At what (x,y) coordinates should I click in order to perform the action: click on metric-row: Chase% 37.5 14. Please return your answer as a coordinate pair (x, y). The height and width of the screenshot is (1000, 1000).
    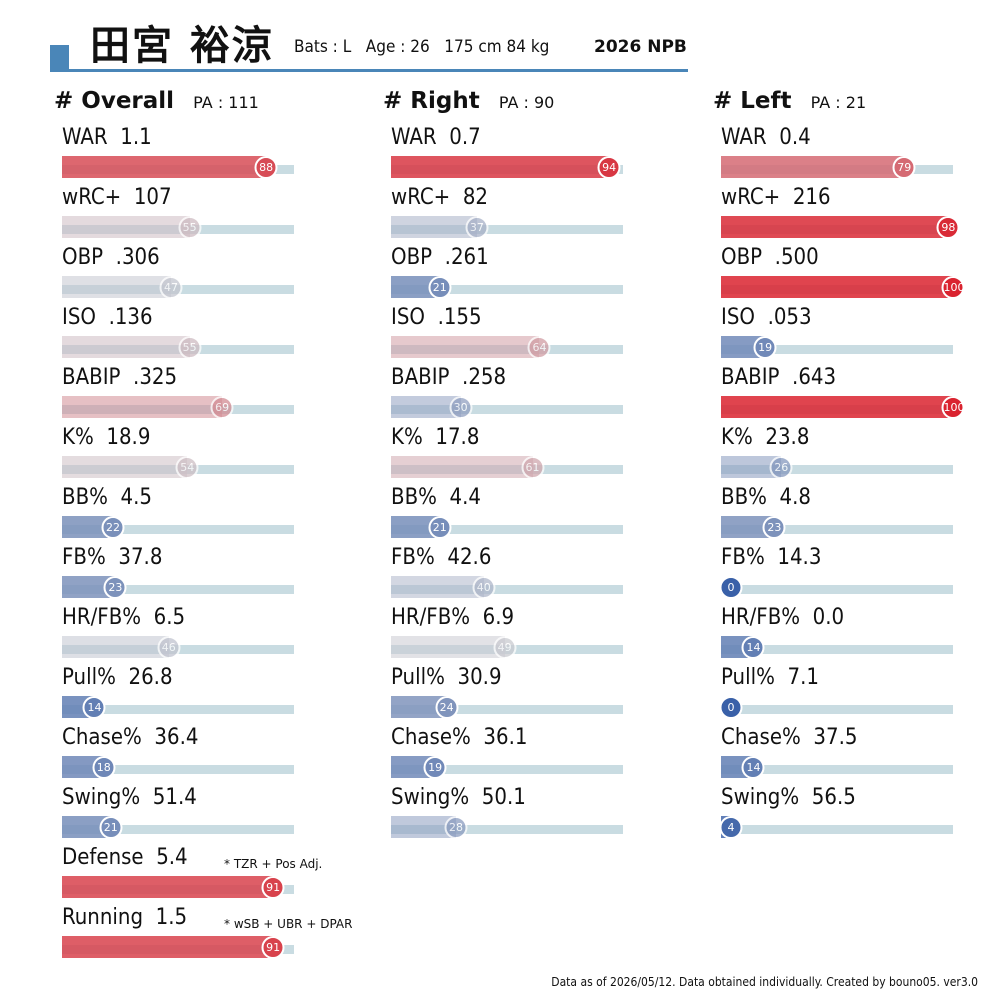
    Looking at the image, I should click on (860, 755).